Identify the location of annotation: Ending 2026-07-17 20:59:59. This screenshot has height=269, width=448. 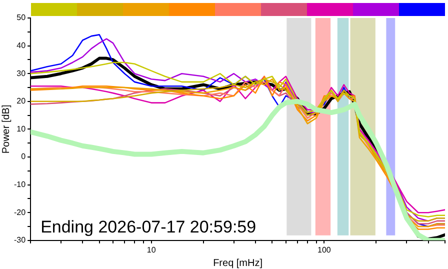
(148, 227).